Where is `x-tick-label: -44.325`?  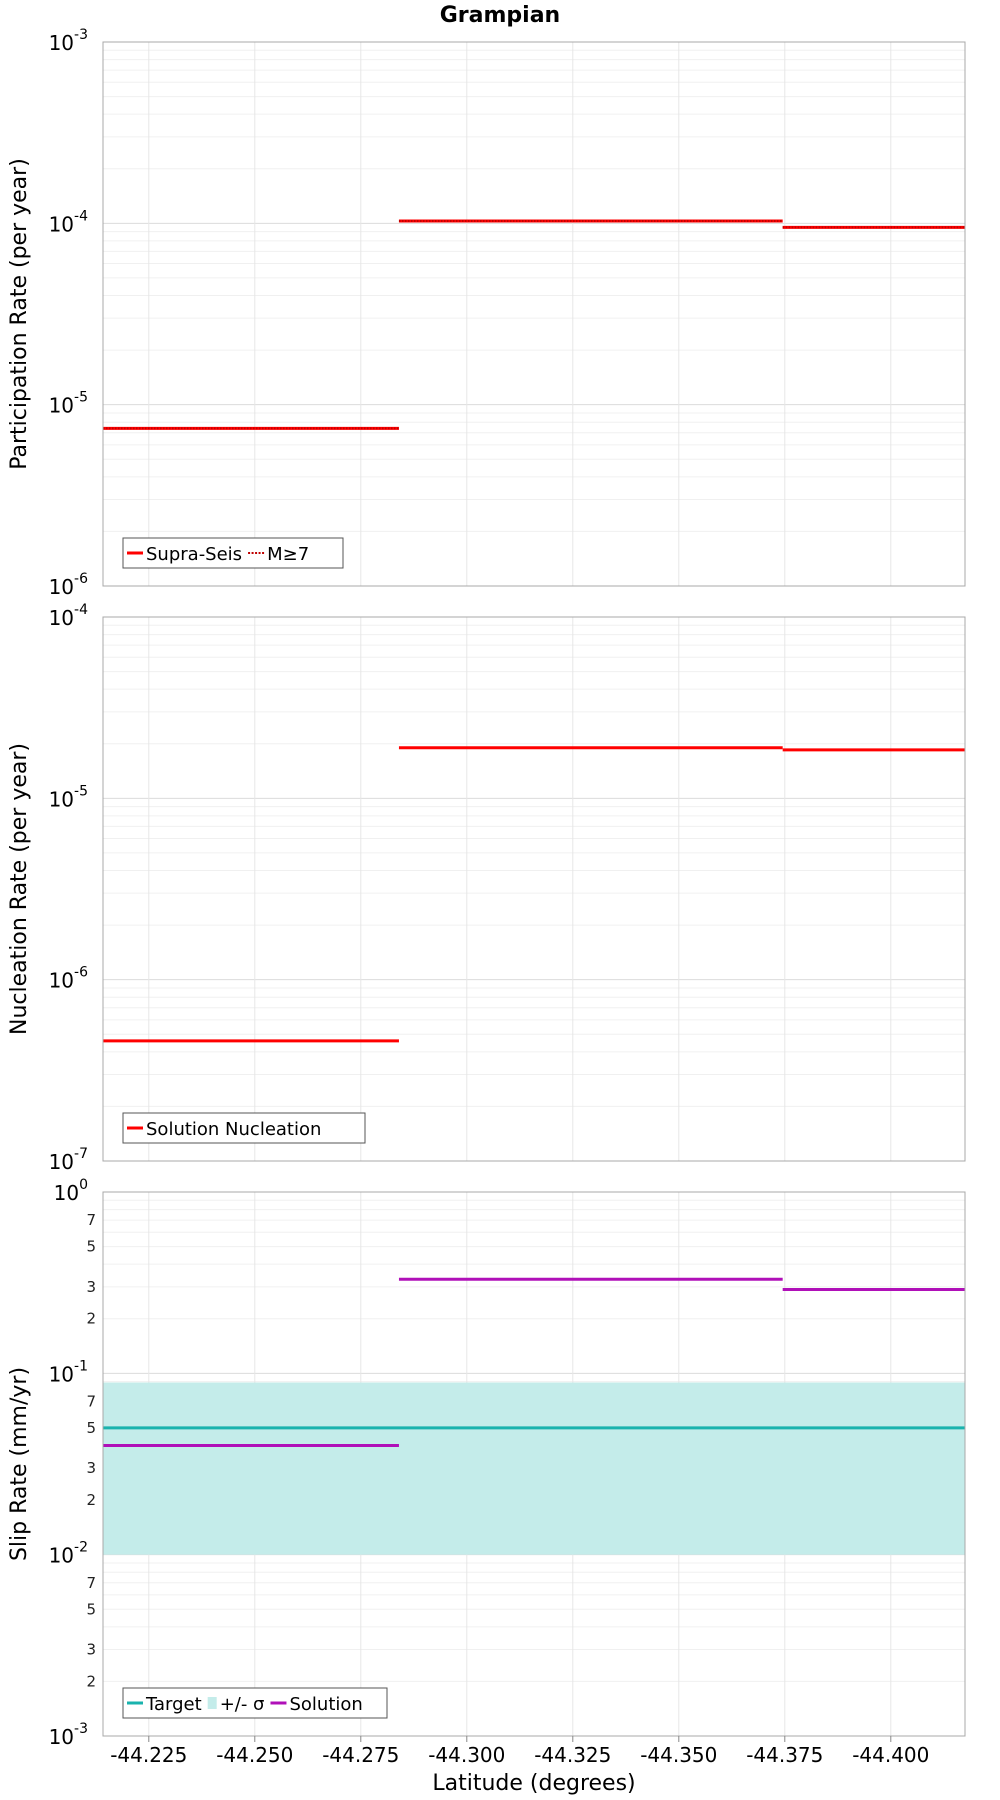 x-tick-label: -44.325 is located at coordinates (572, 1755).